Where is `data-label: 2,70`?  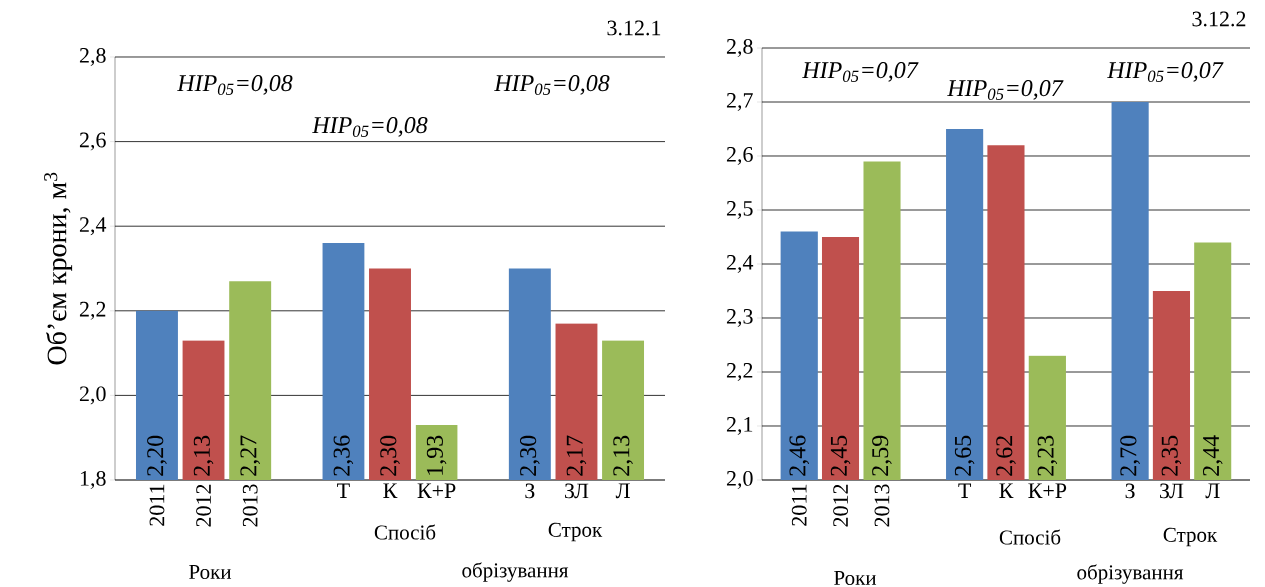
data-label: 2,70 is located at coordinates (1130, 455).